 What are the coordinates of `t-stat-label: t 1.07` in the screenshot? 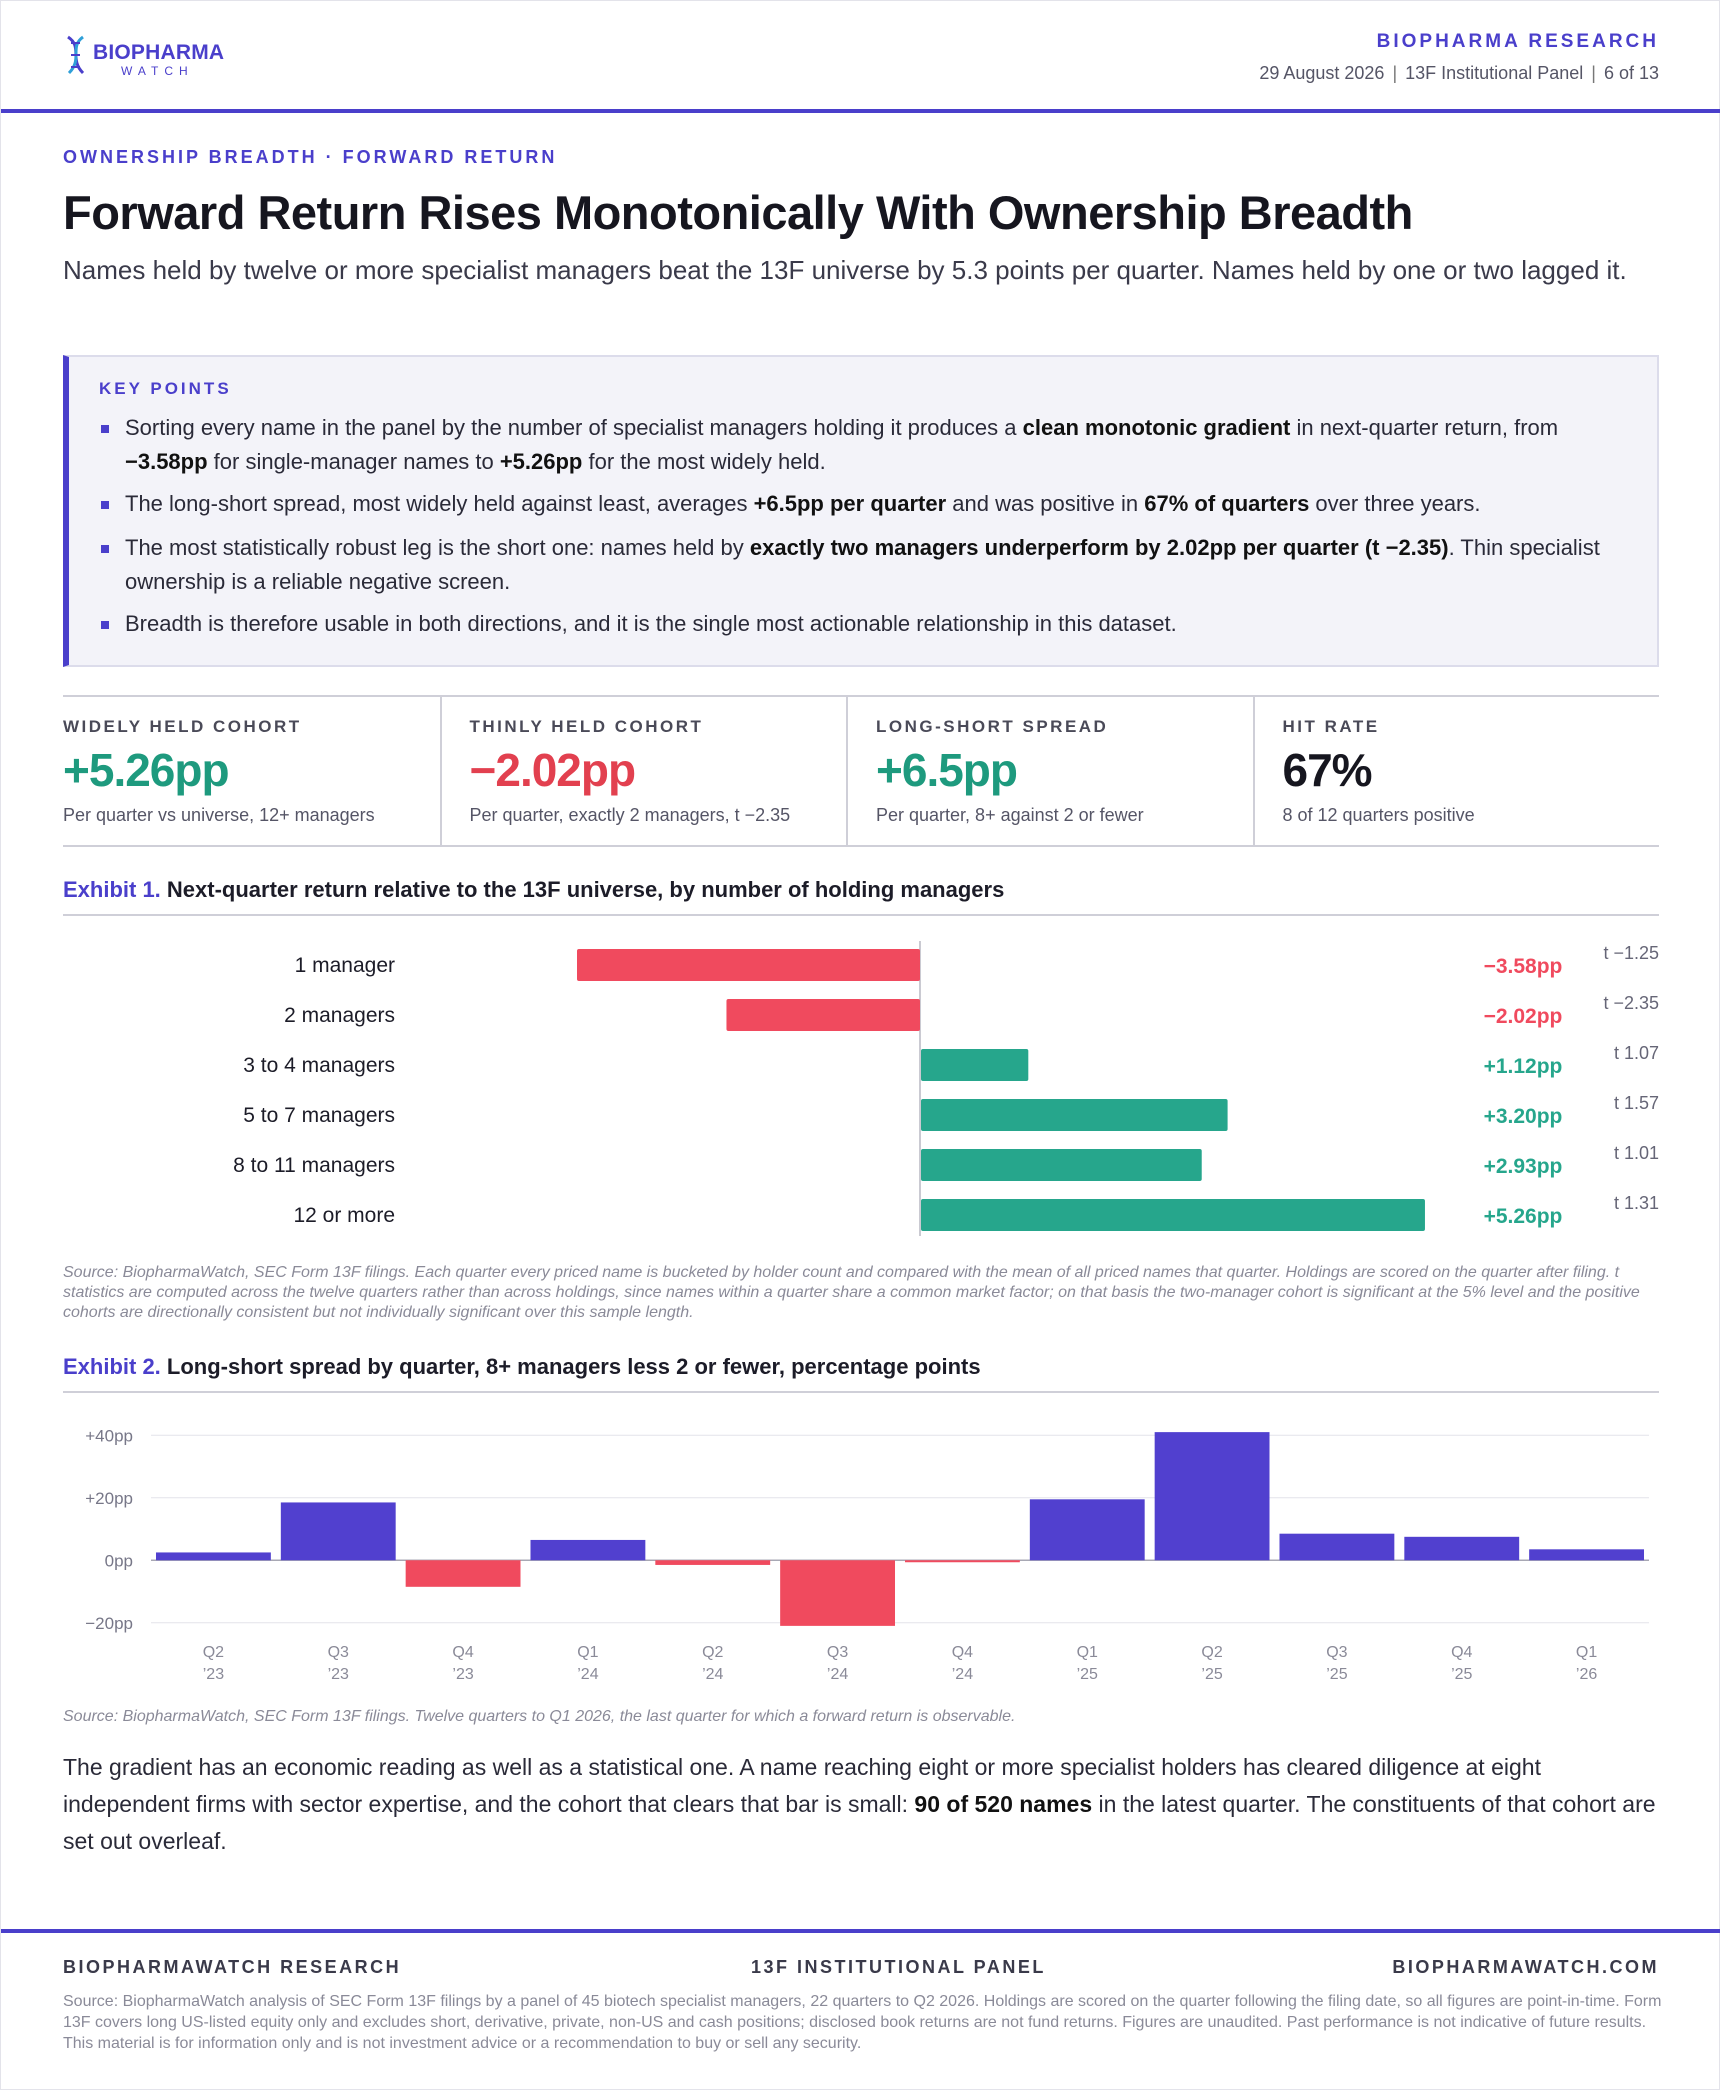 It's located at (1636, 1053).